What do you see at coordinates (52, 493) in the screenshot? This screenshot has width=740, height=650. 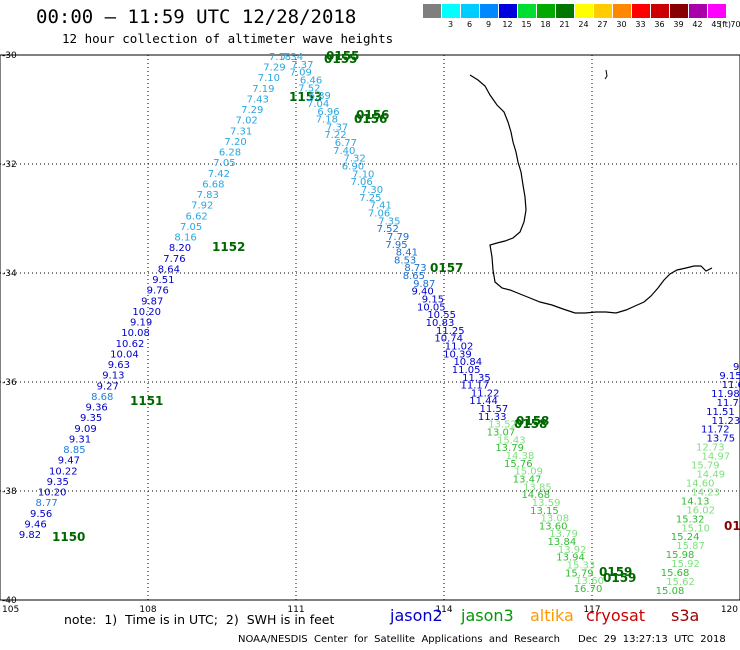 I see `swh-value-jason2: 10.20` at bounding box center [52, 493].